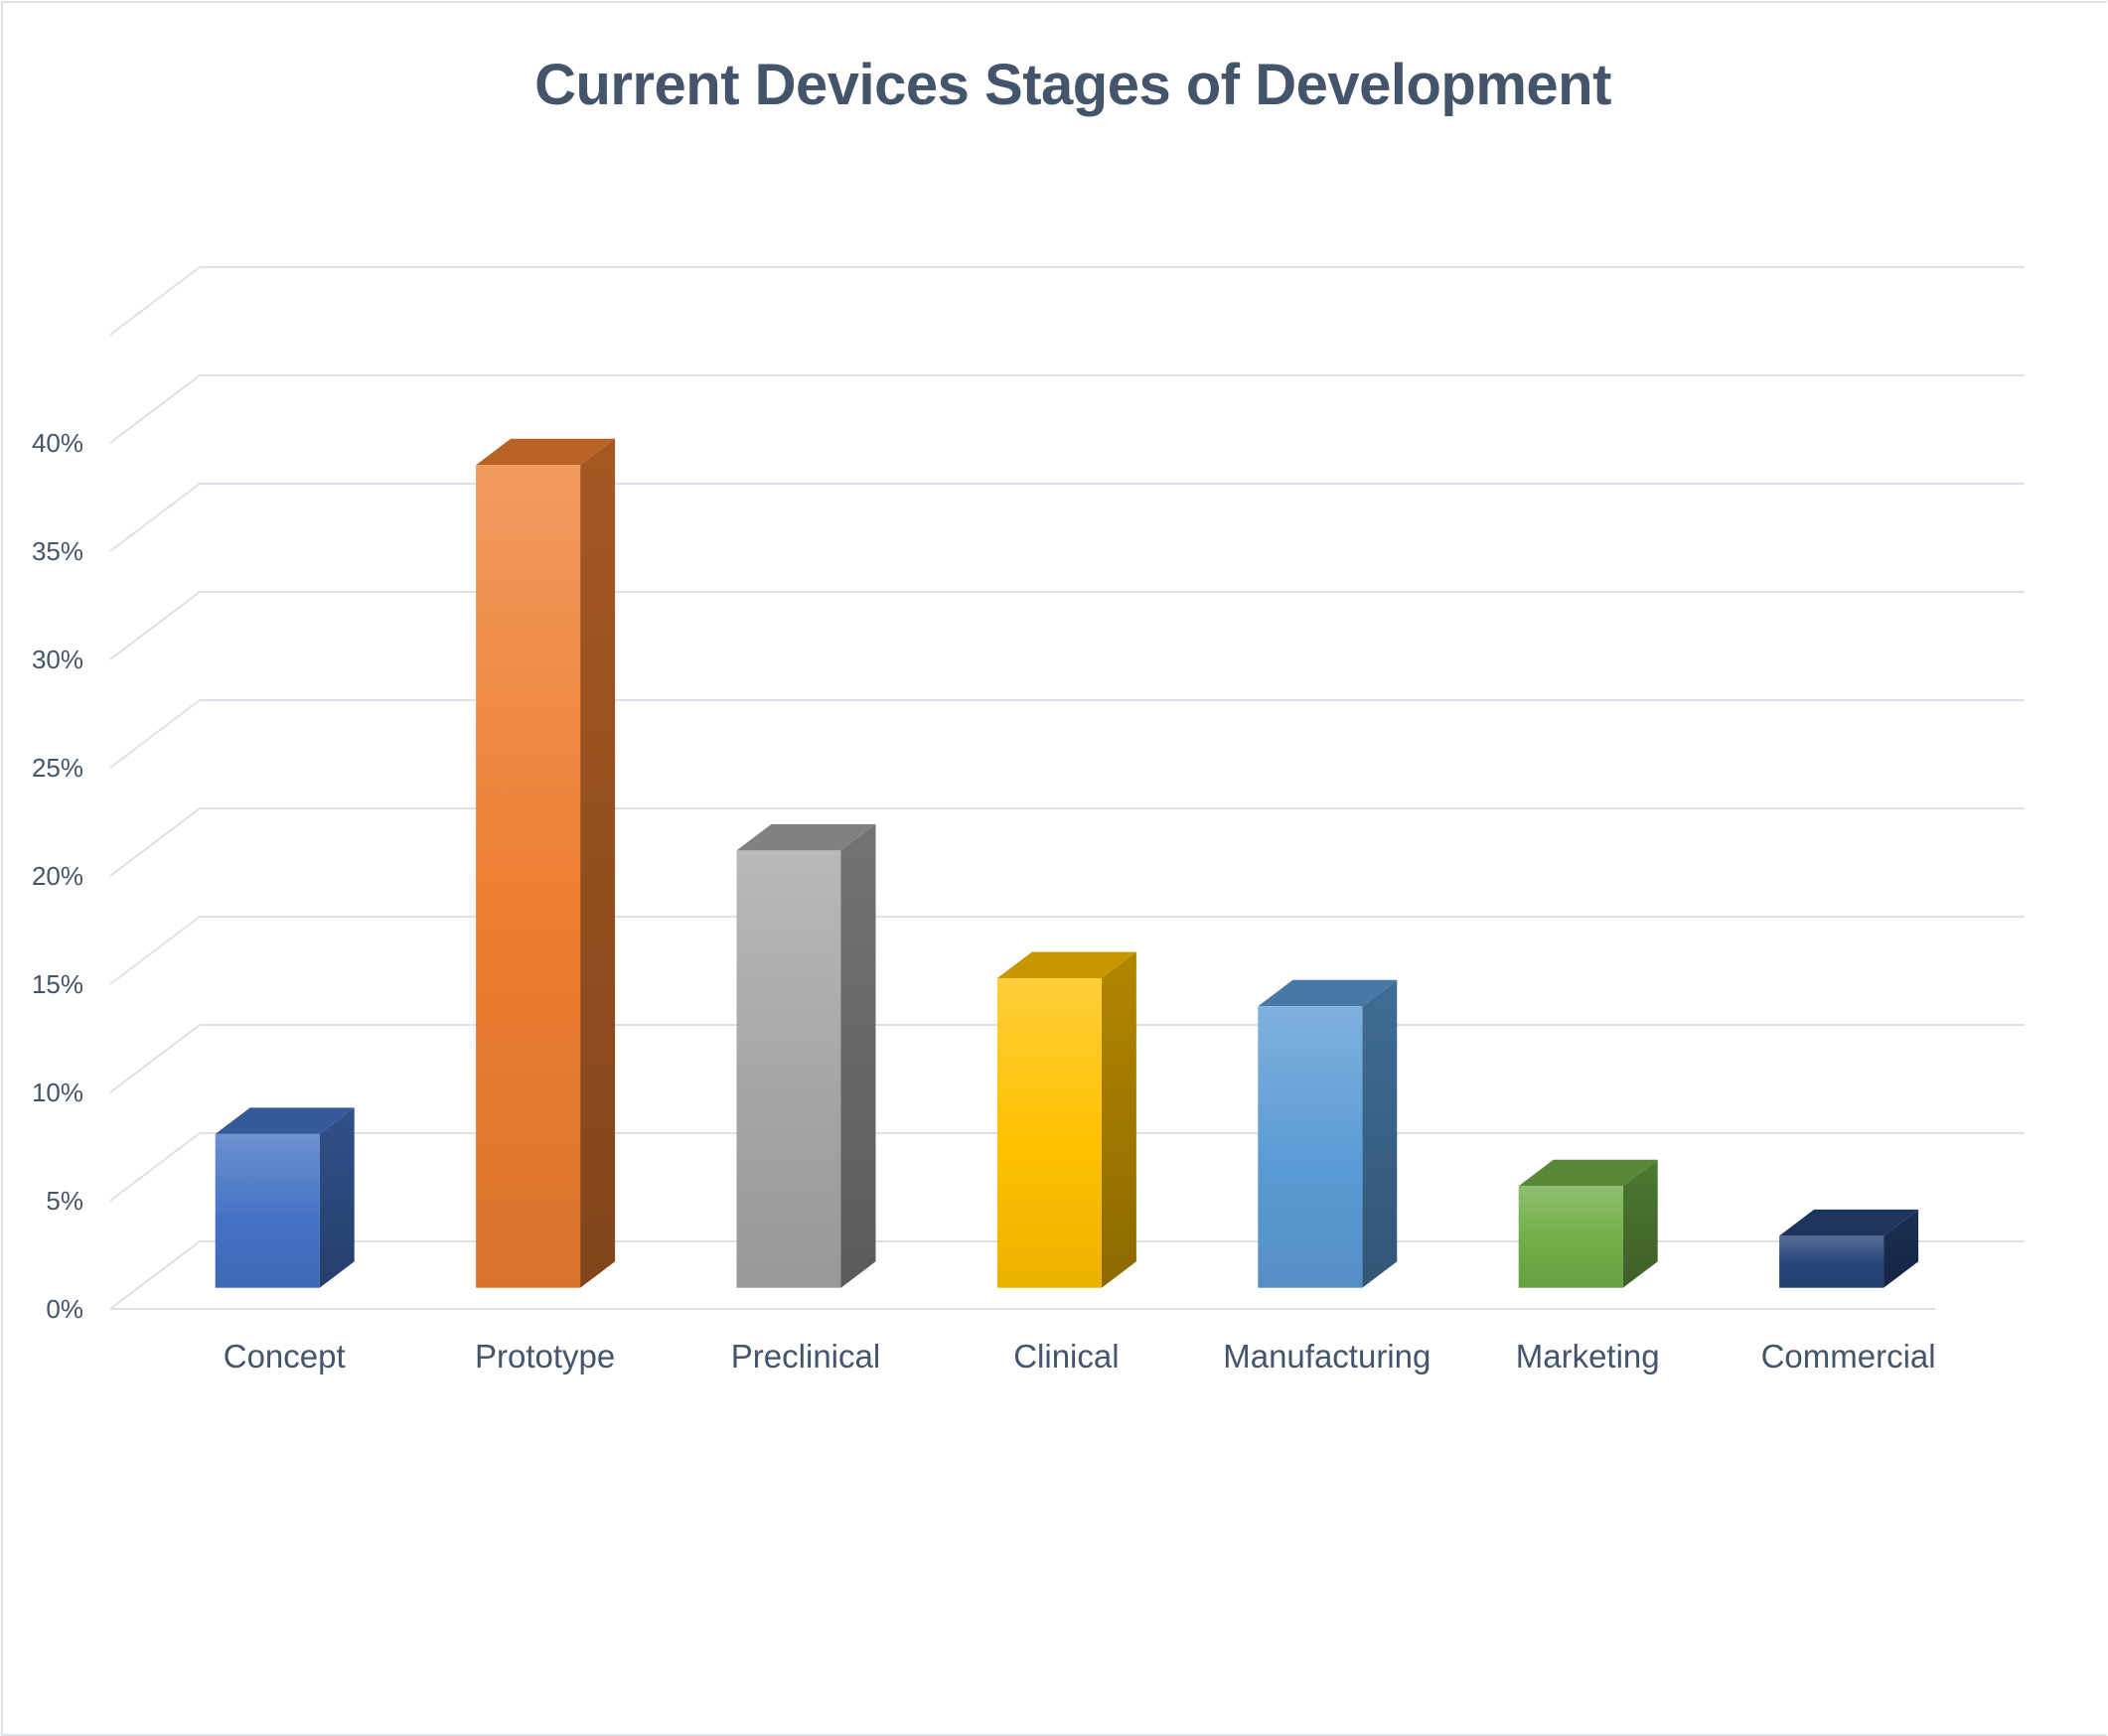 The width and height of the screenshot is (2108, 1736). What do you see at coordinates (58, 551) in the screenshot?
I see `y-tick-label: 35%` at bounding box center [58, 551].